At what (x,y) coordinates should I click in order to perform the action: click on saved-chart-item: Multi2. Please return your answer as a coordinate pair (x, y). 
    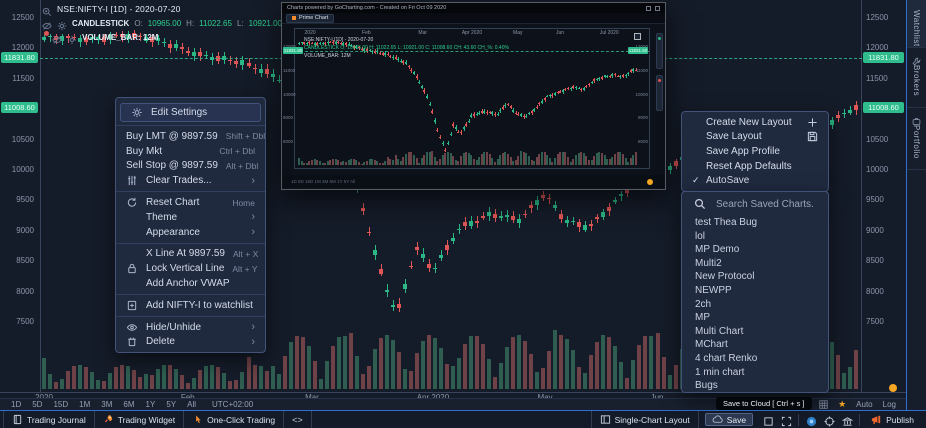
    Looking at the image, I should click on (708, 263).